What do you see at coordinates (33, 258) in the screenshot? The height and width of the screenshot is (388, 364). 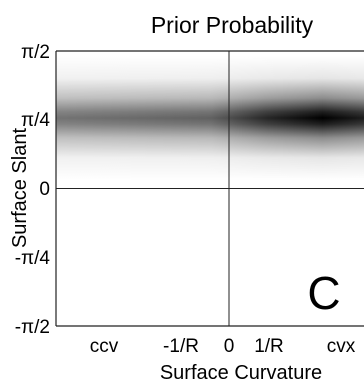 I see `y-tick-label: -π/4` at bounding box center [33, 258].